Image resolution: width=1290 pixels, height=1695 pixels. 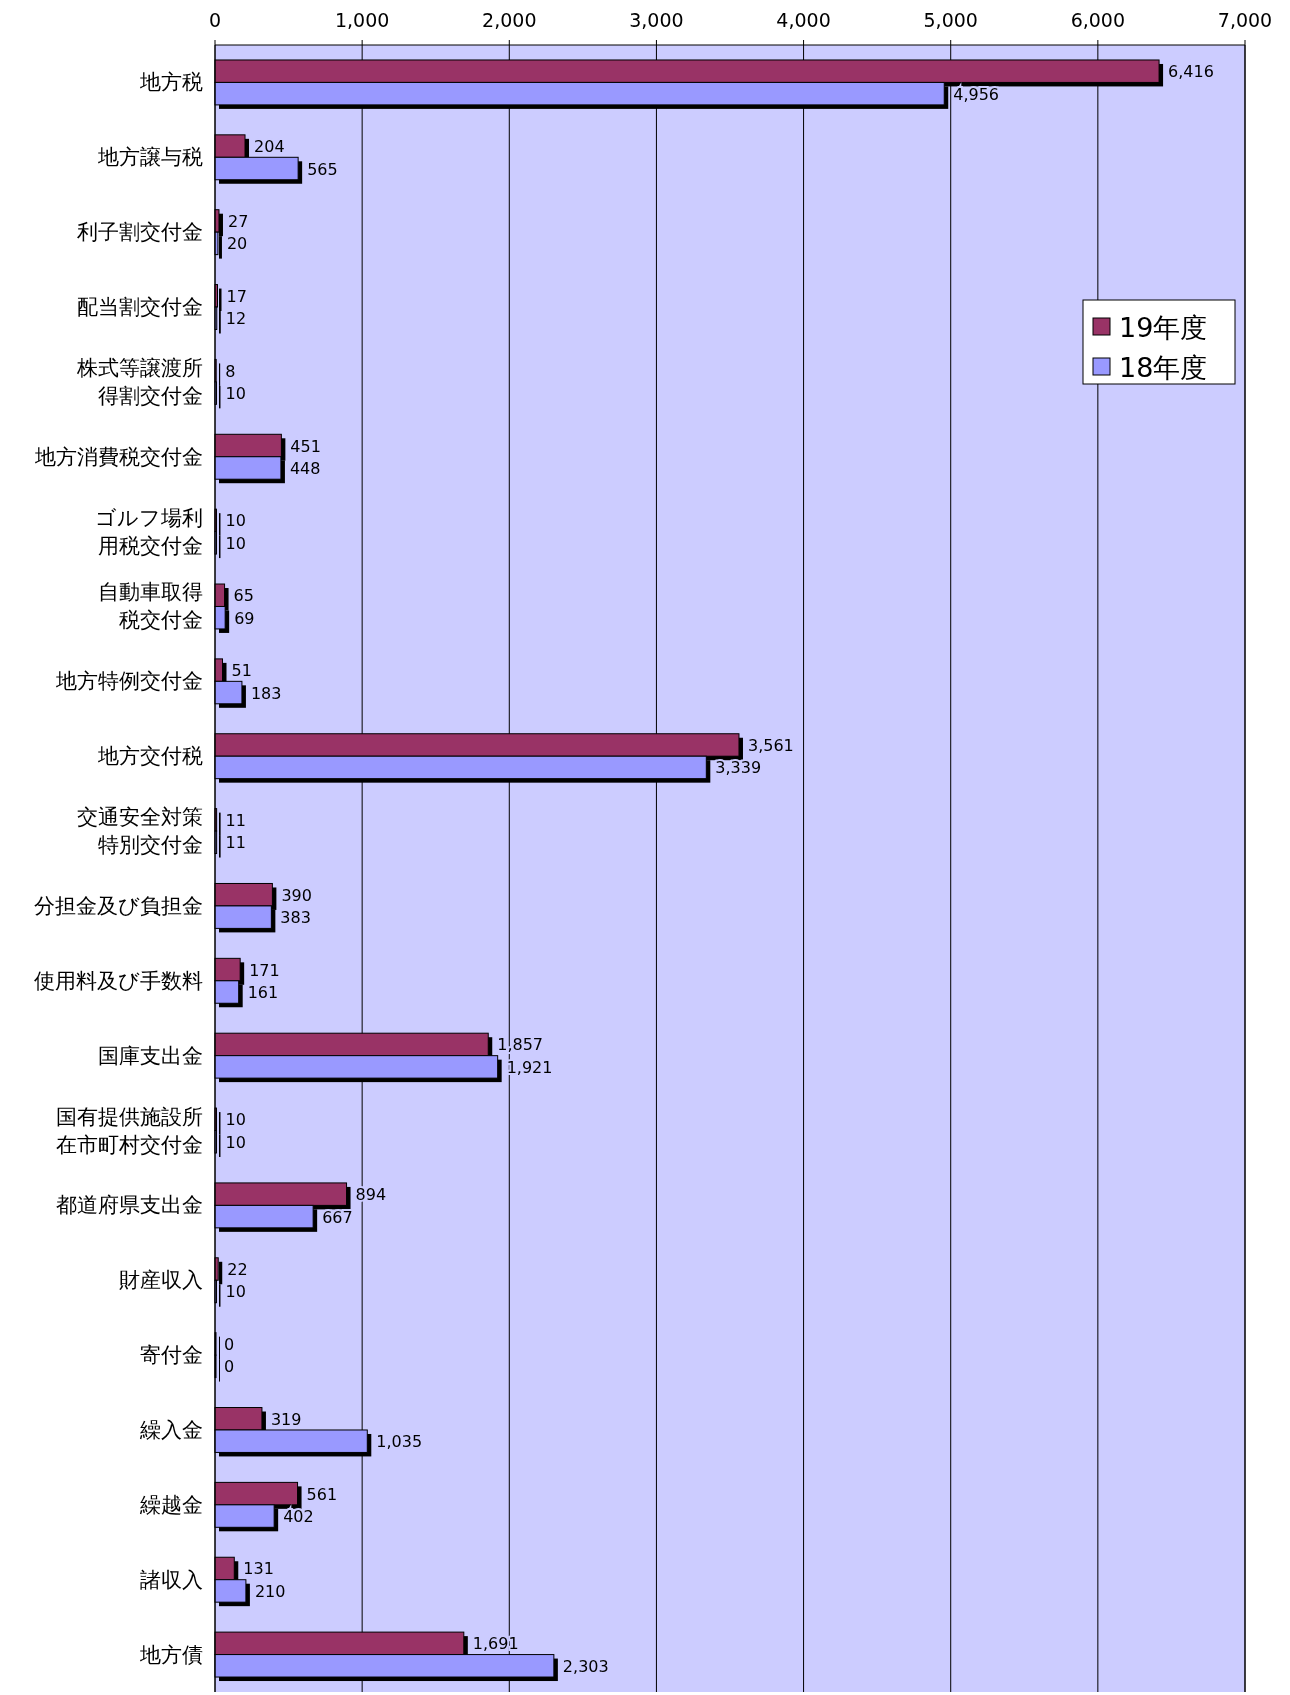 I want to click on x-tick-label: 2,000, so click(x=509, y=20).